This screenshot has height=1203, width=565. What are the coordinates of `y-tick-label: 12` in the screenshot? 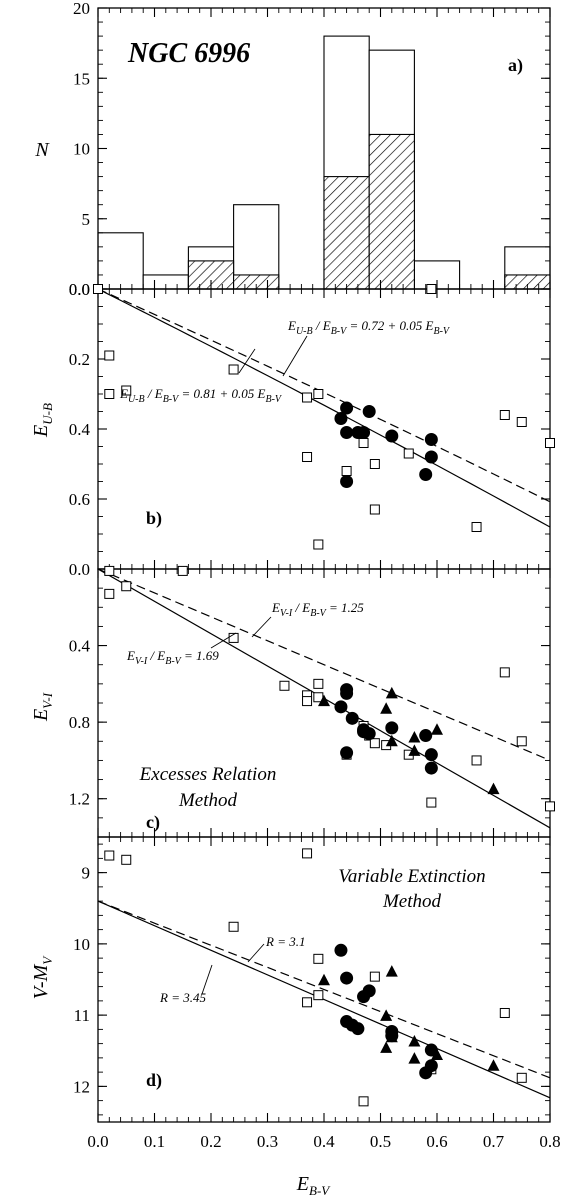 It's located at (81, 1086).